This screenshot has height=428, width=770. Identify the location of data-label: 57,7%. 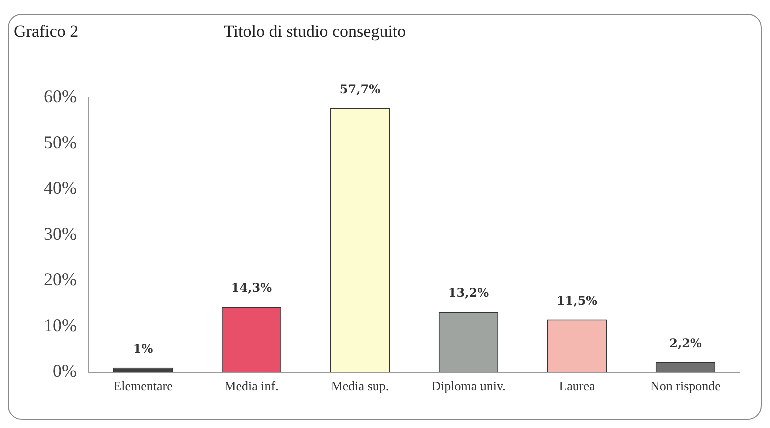
(361, 89).